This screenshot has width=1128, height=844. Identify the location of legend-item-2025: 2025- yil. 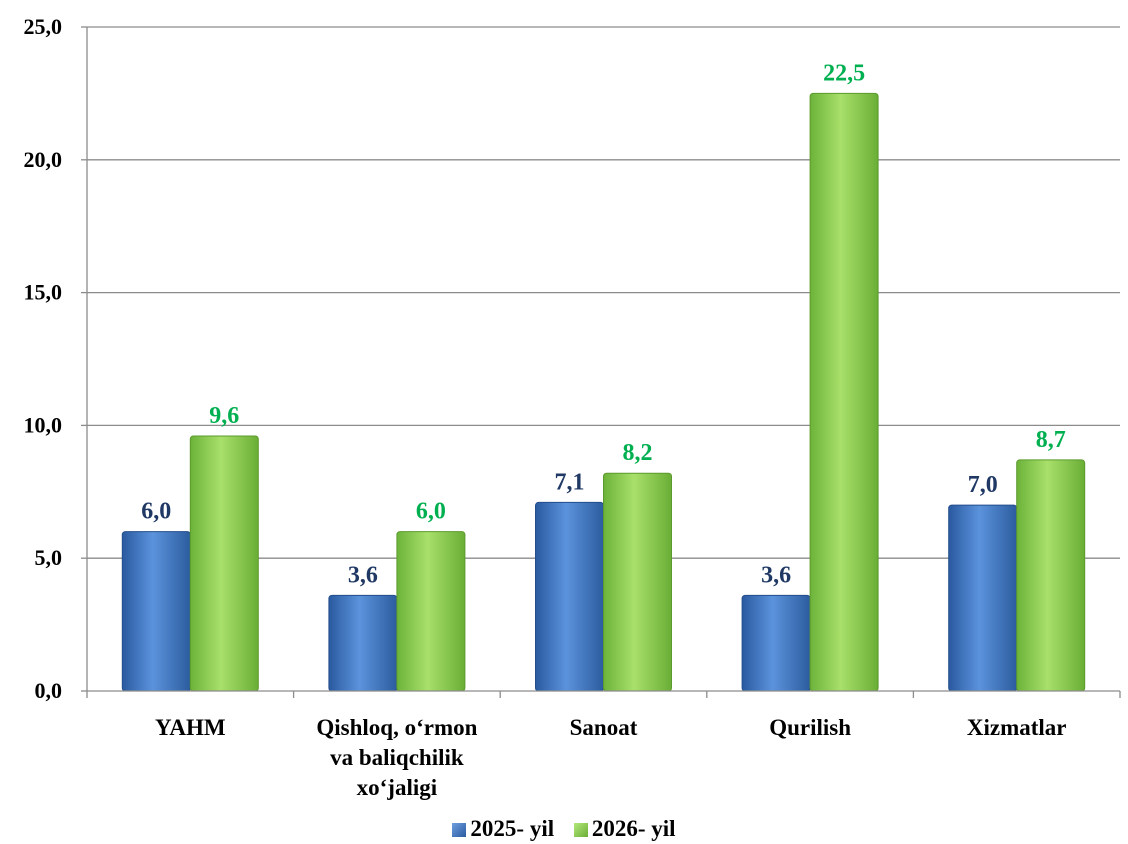
(503, 829).